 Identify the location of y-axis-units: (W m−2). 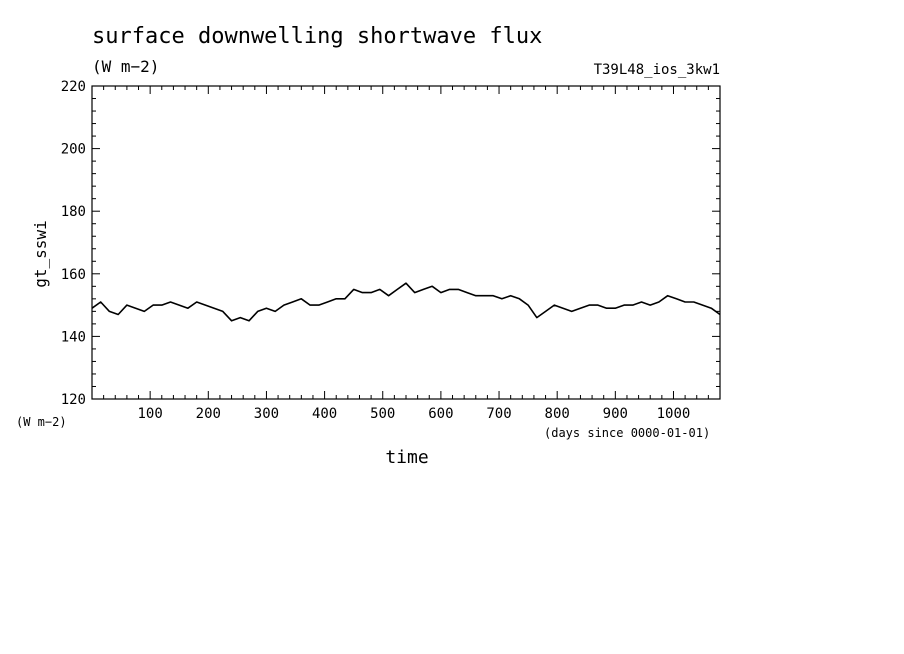
(41, 422).